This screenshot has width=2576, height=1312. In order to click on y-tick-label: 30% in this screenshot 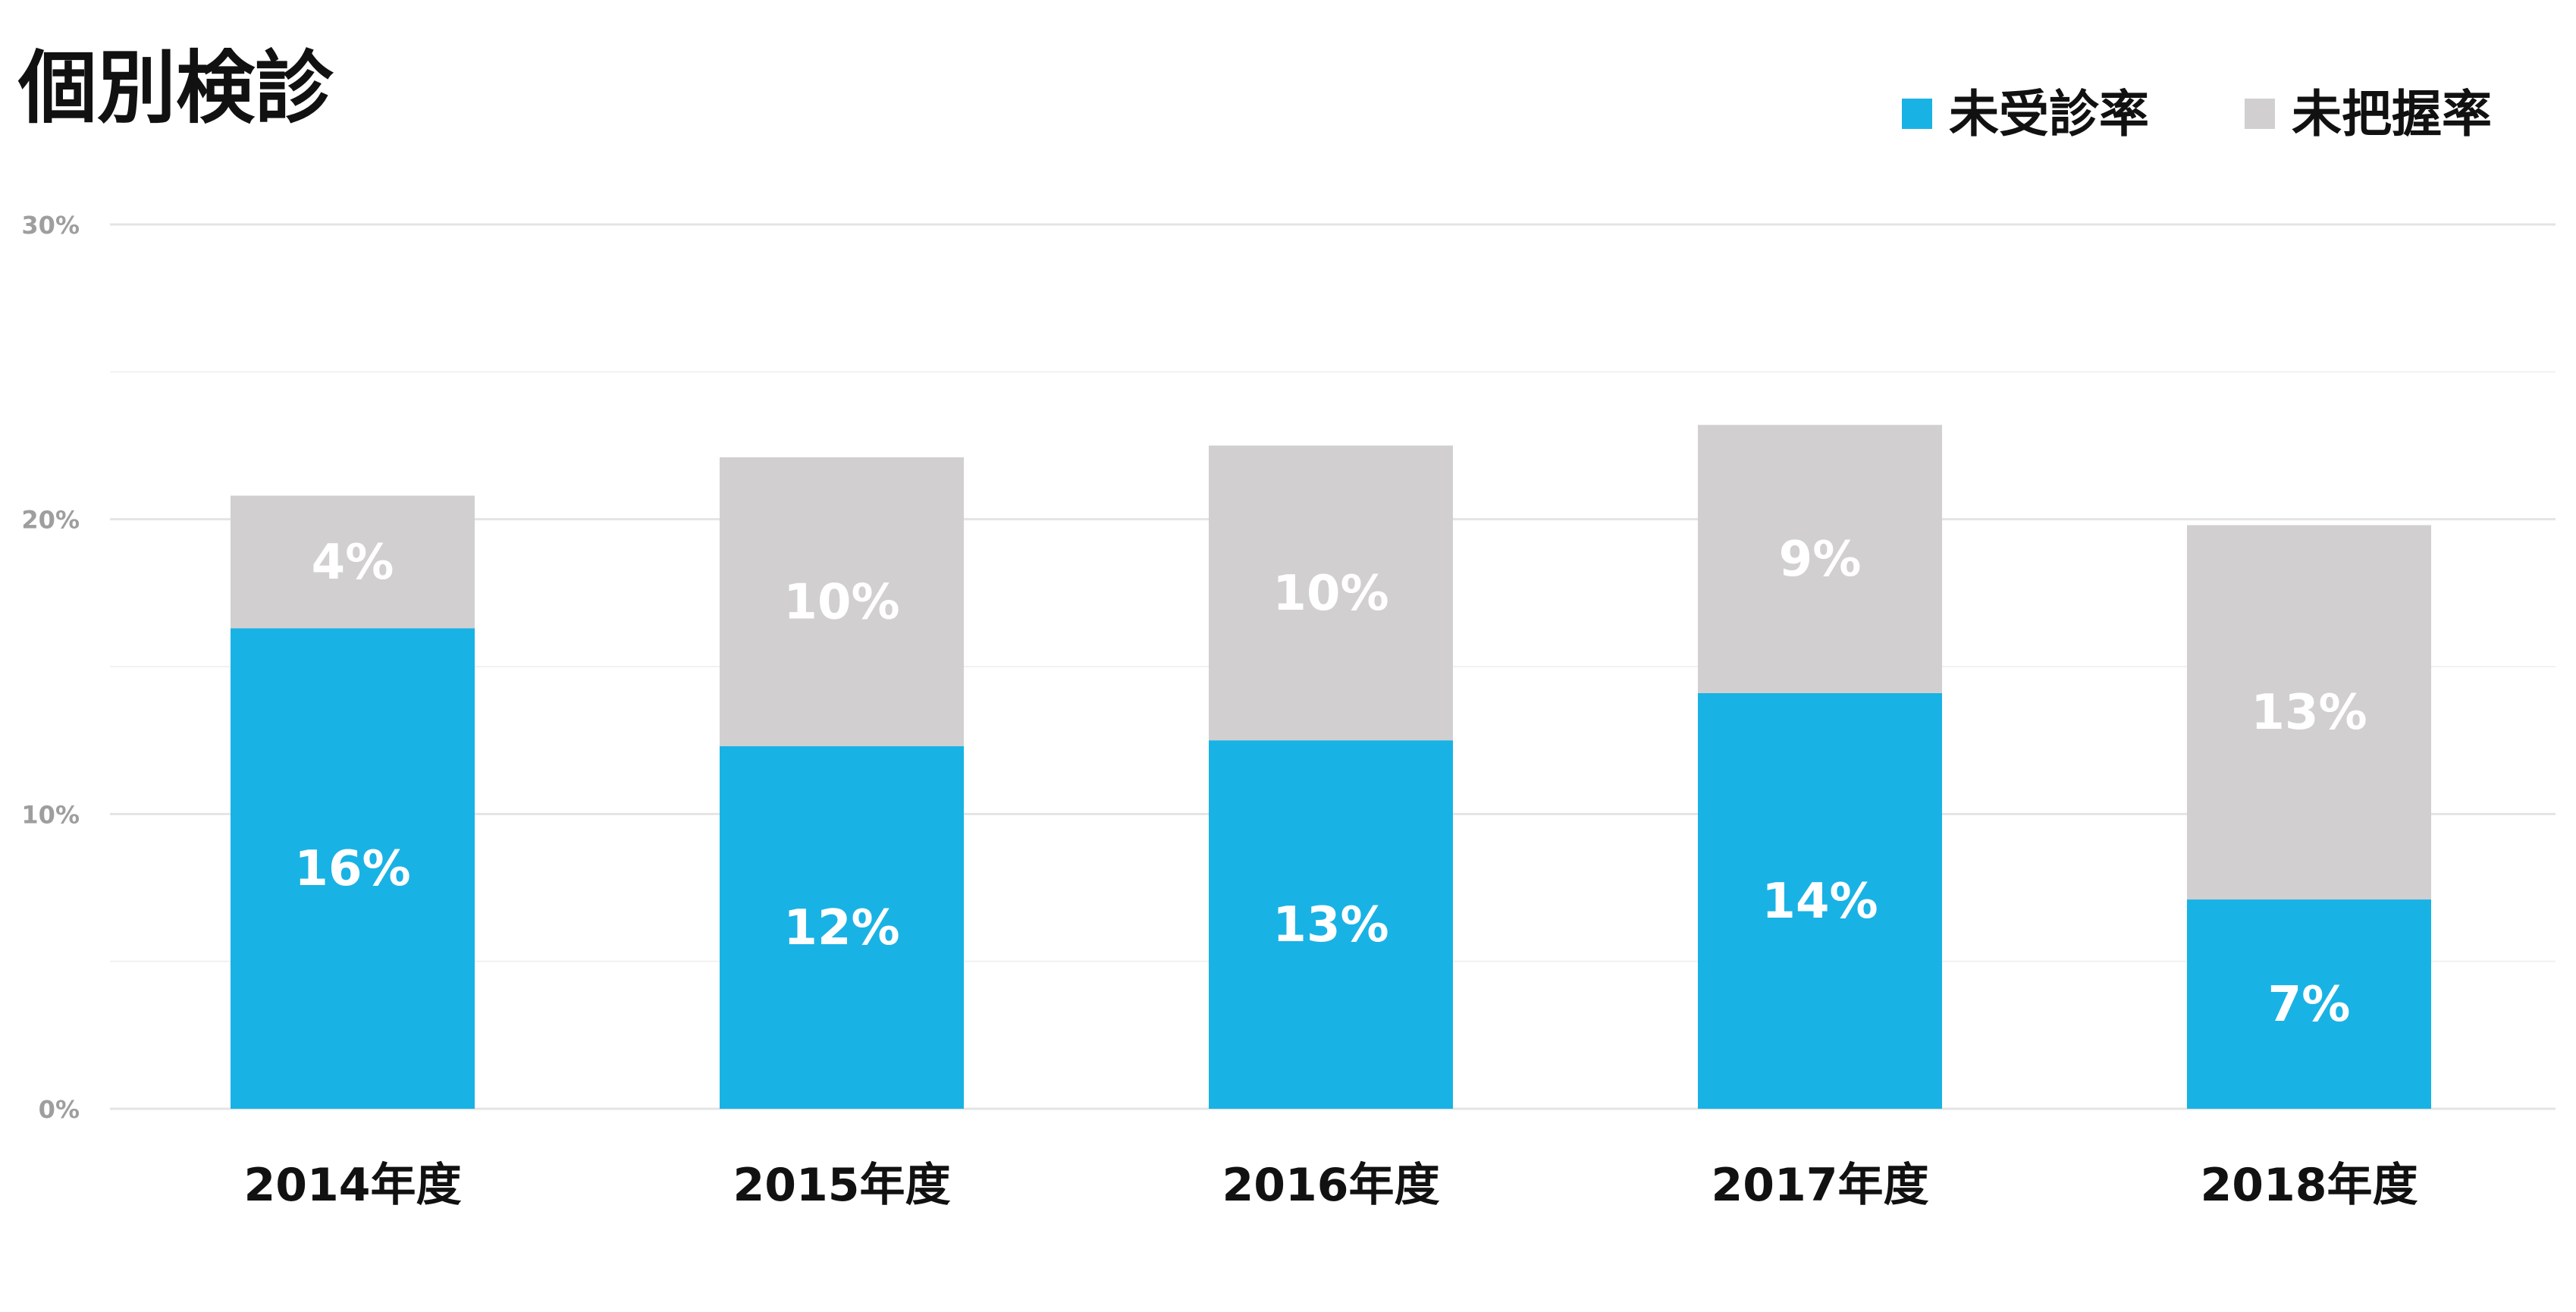, I will do `click(50, 225)`.